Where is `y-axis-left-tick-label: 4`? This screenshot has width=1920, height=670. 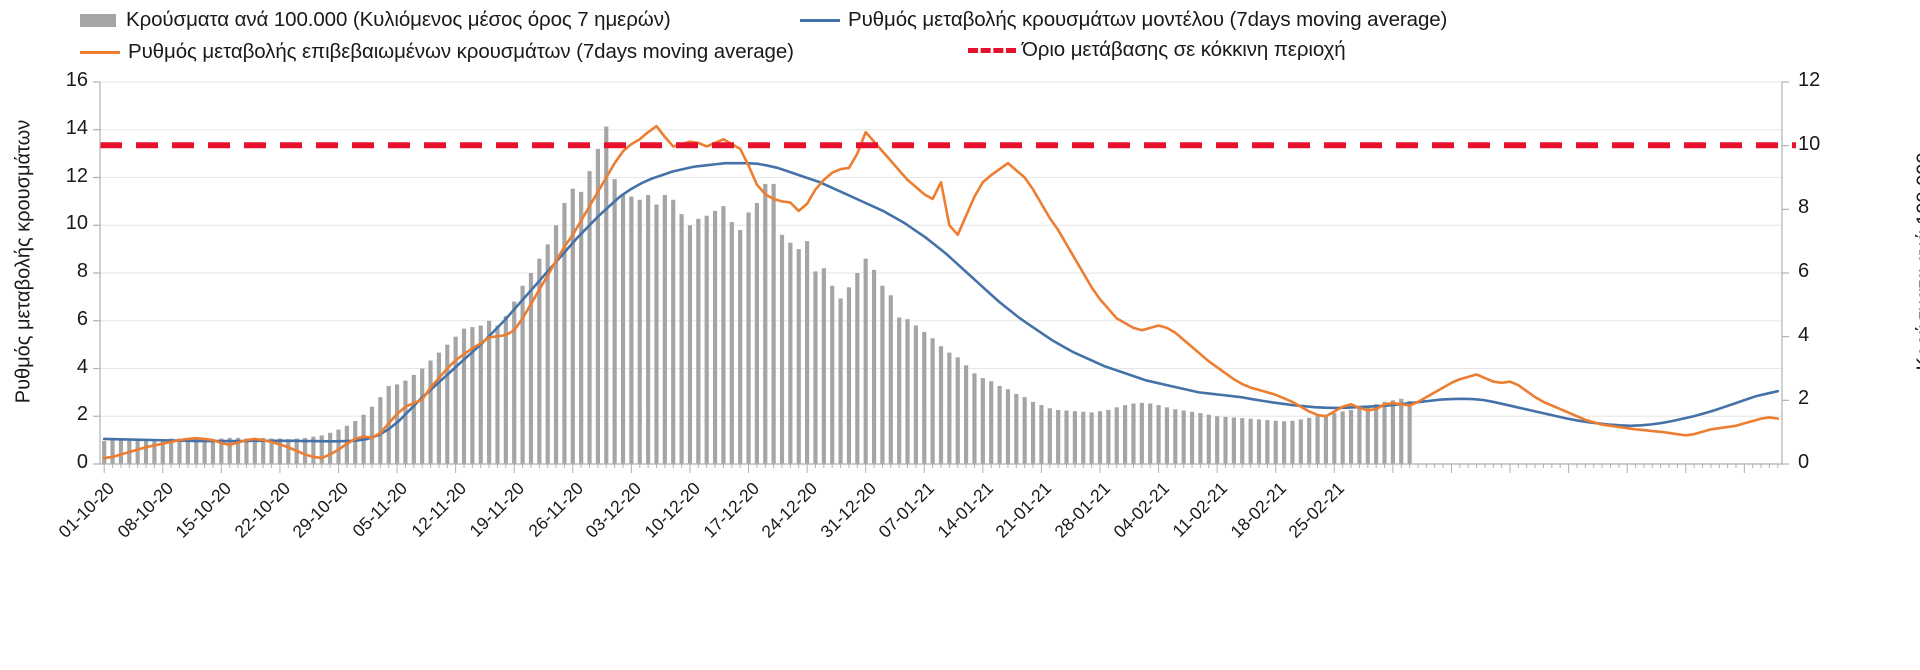
y-axis-left-tick-label: 4 is located at coordinates (82, 366).